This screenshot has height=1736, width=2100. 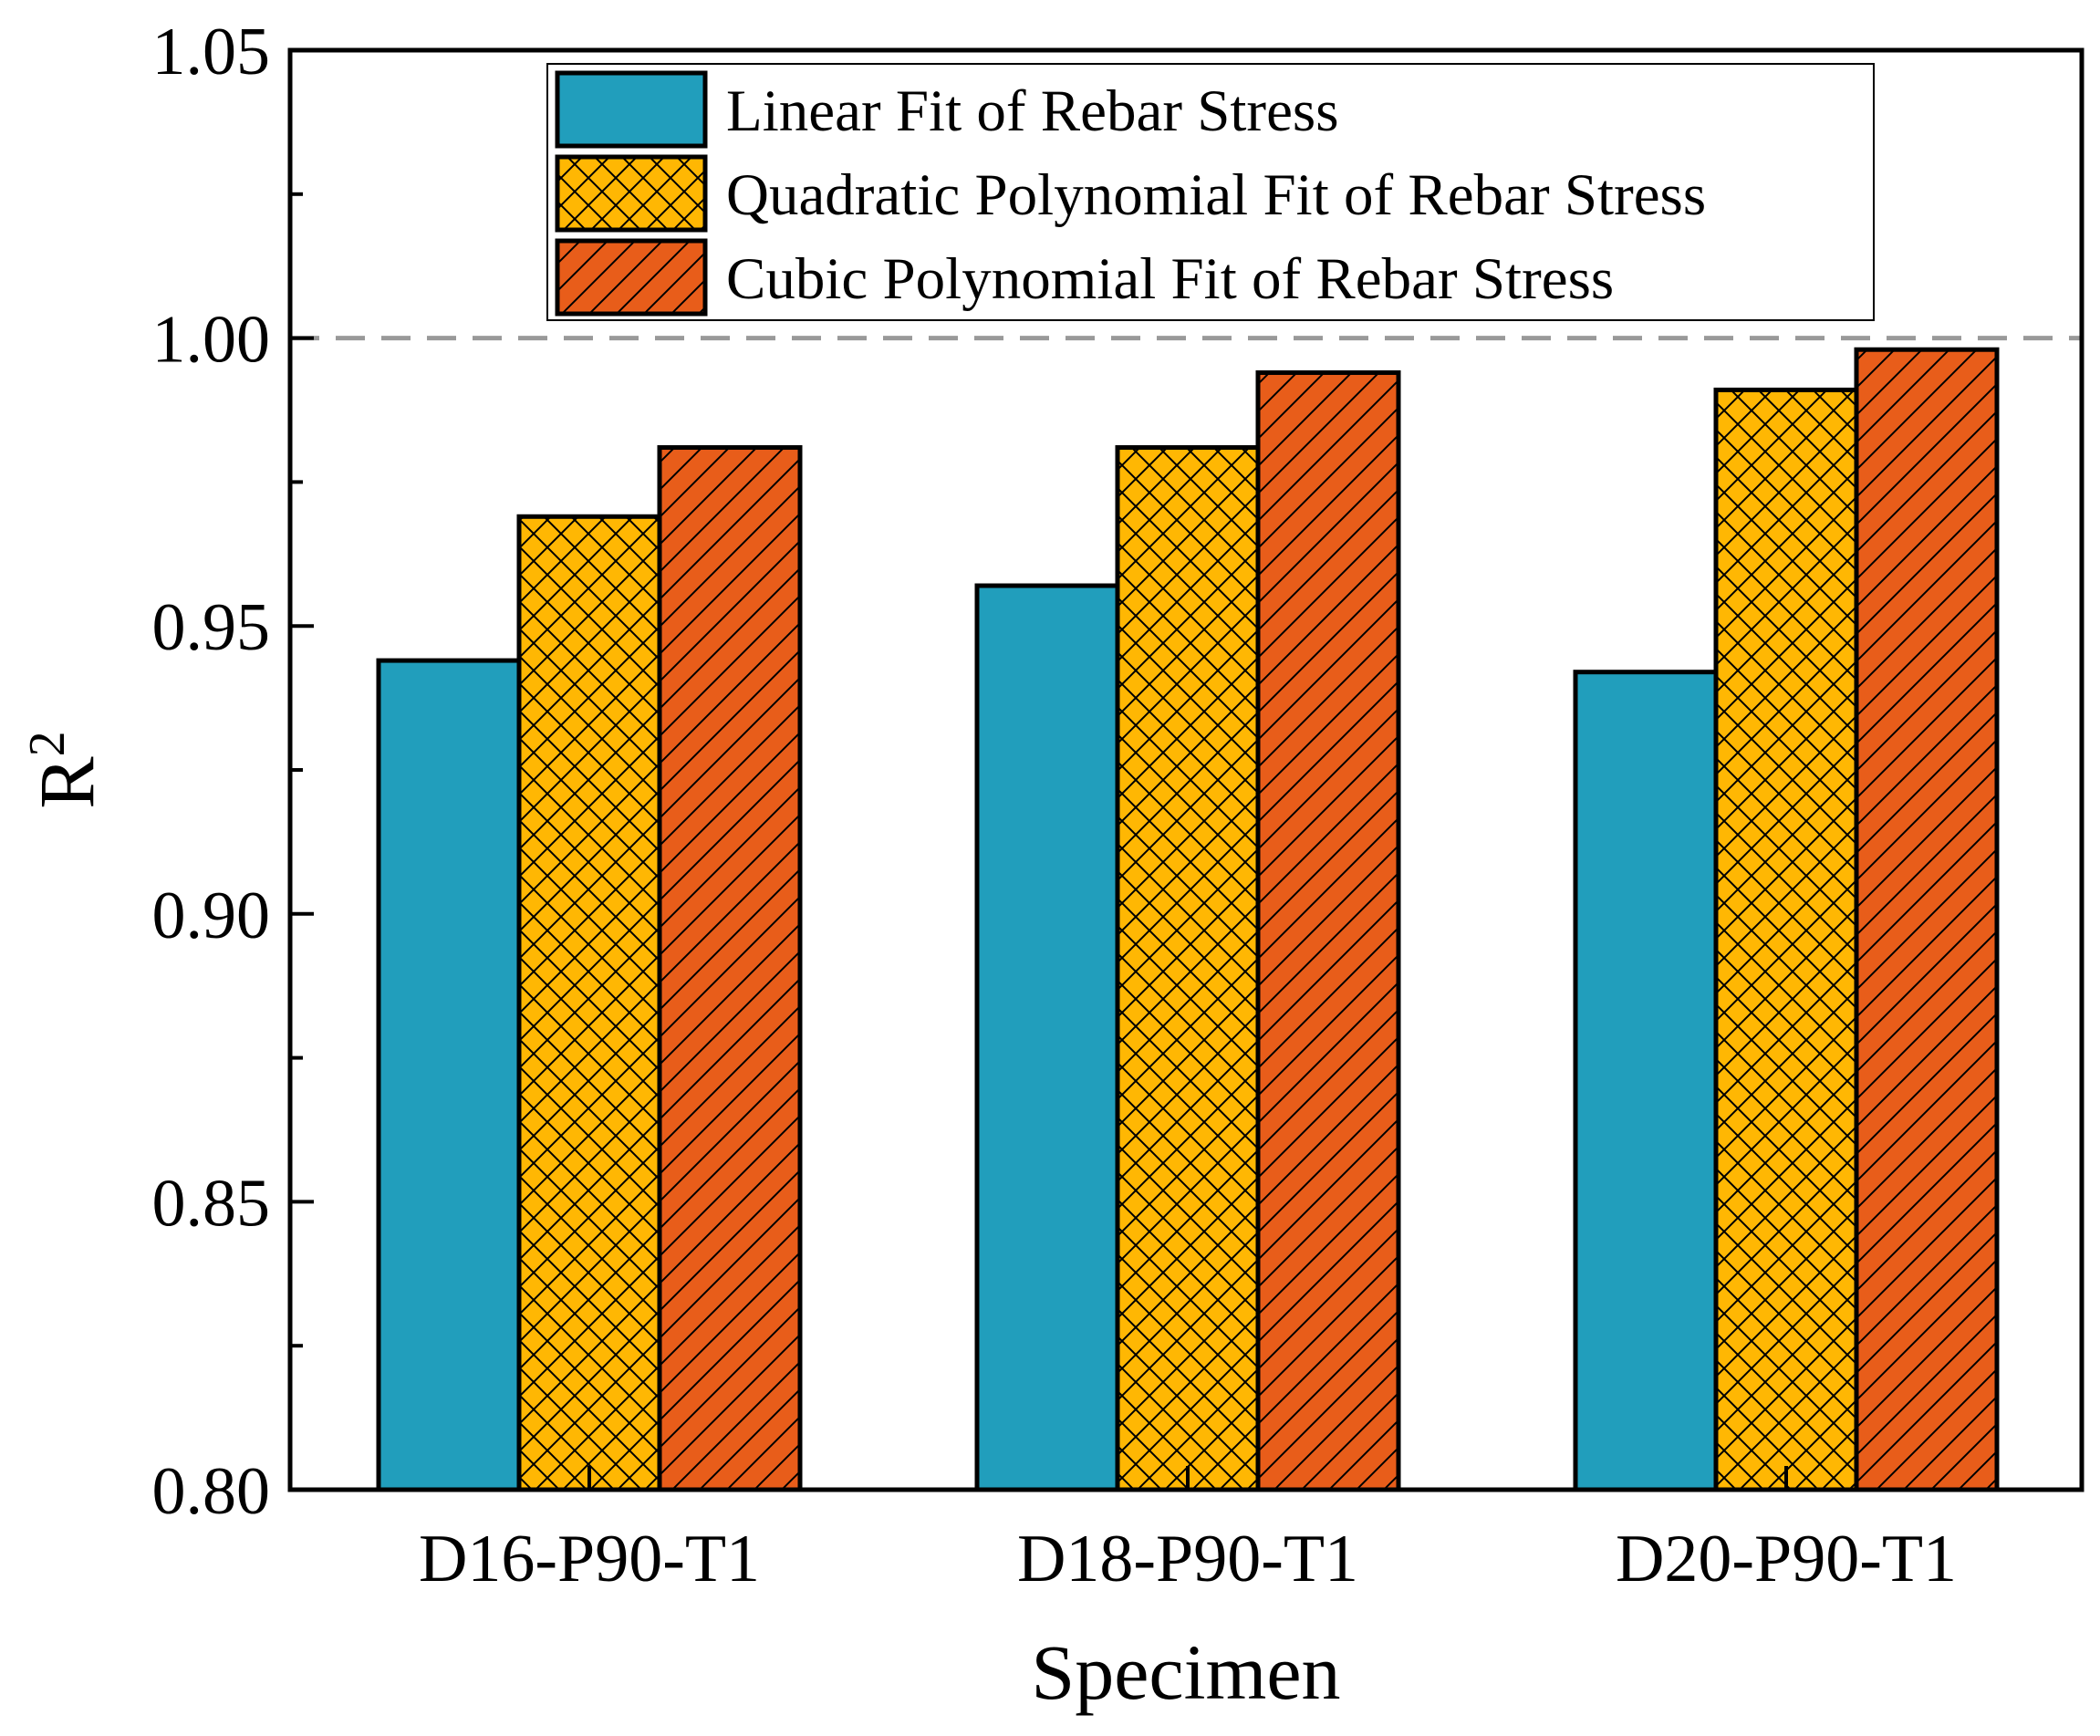 I want to click on x-axis: D16-P90-T1 D18-P90-T1 D20-P90-T1, so click(x=1188, y=1531).